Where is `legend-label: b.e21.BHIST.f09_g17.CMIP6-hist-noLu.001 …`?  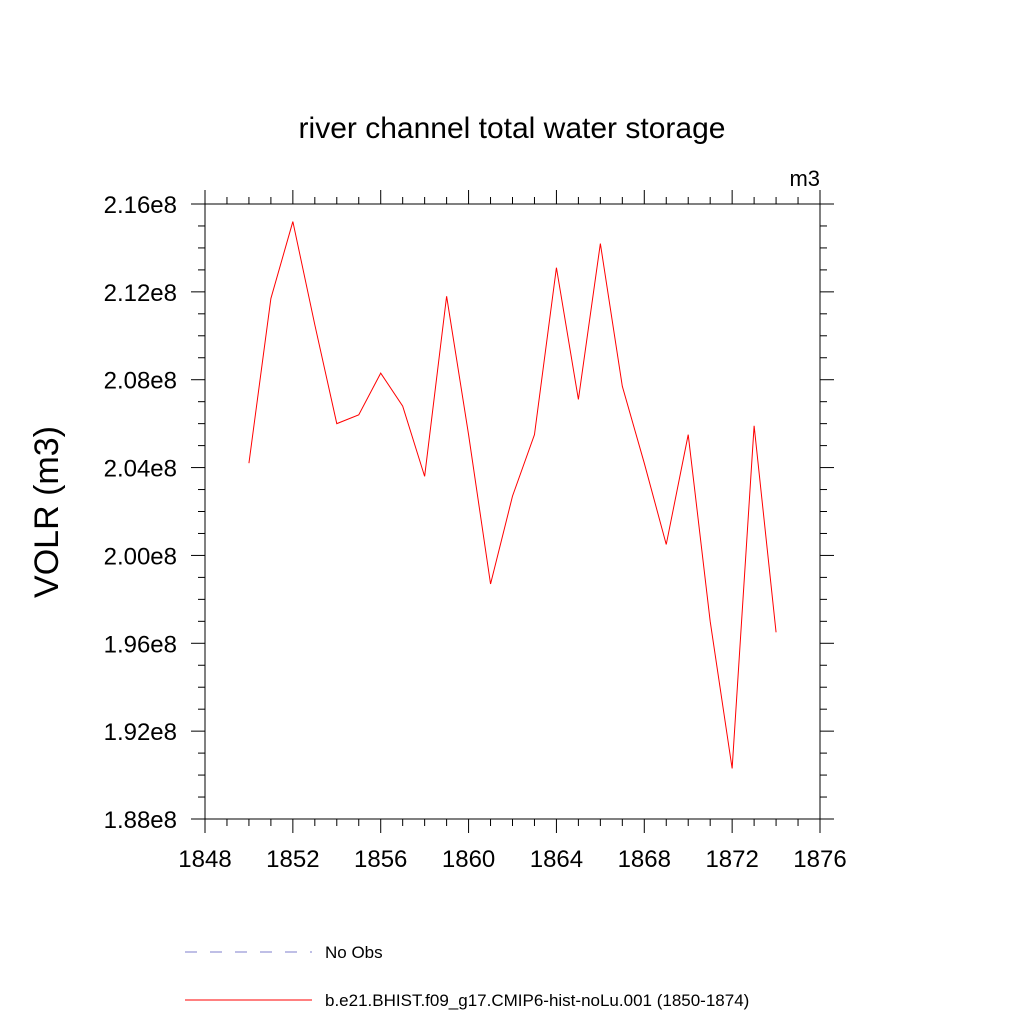
legend-label: b.e21.BHIST.f09_g17.CMIP6-hist-noLu.001 … is located at coordinates (537, 1000).